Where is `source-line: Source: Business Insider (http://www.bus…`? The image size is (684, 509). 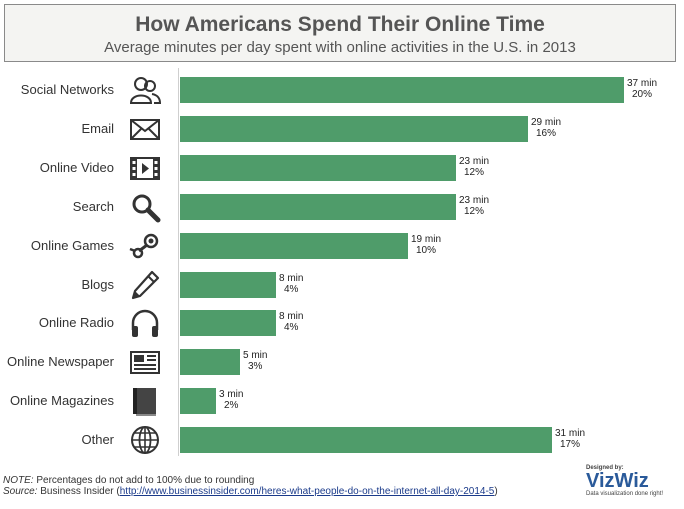
source-line: Source: Business Insider (http://www.bus… is located at coordinates (250, 491).